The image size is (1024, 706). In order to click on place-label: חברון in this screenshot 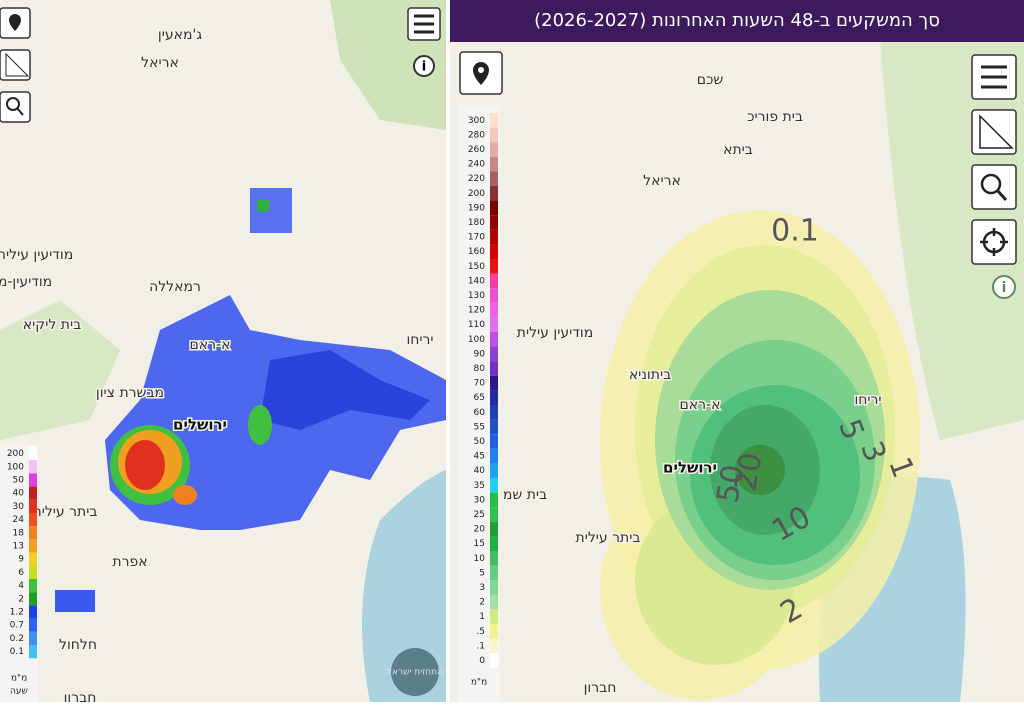, I will do `click(600, 688)`.